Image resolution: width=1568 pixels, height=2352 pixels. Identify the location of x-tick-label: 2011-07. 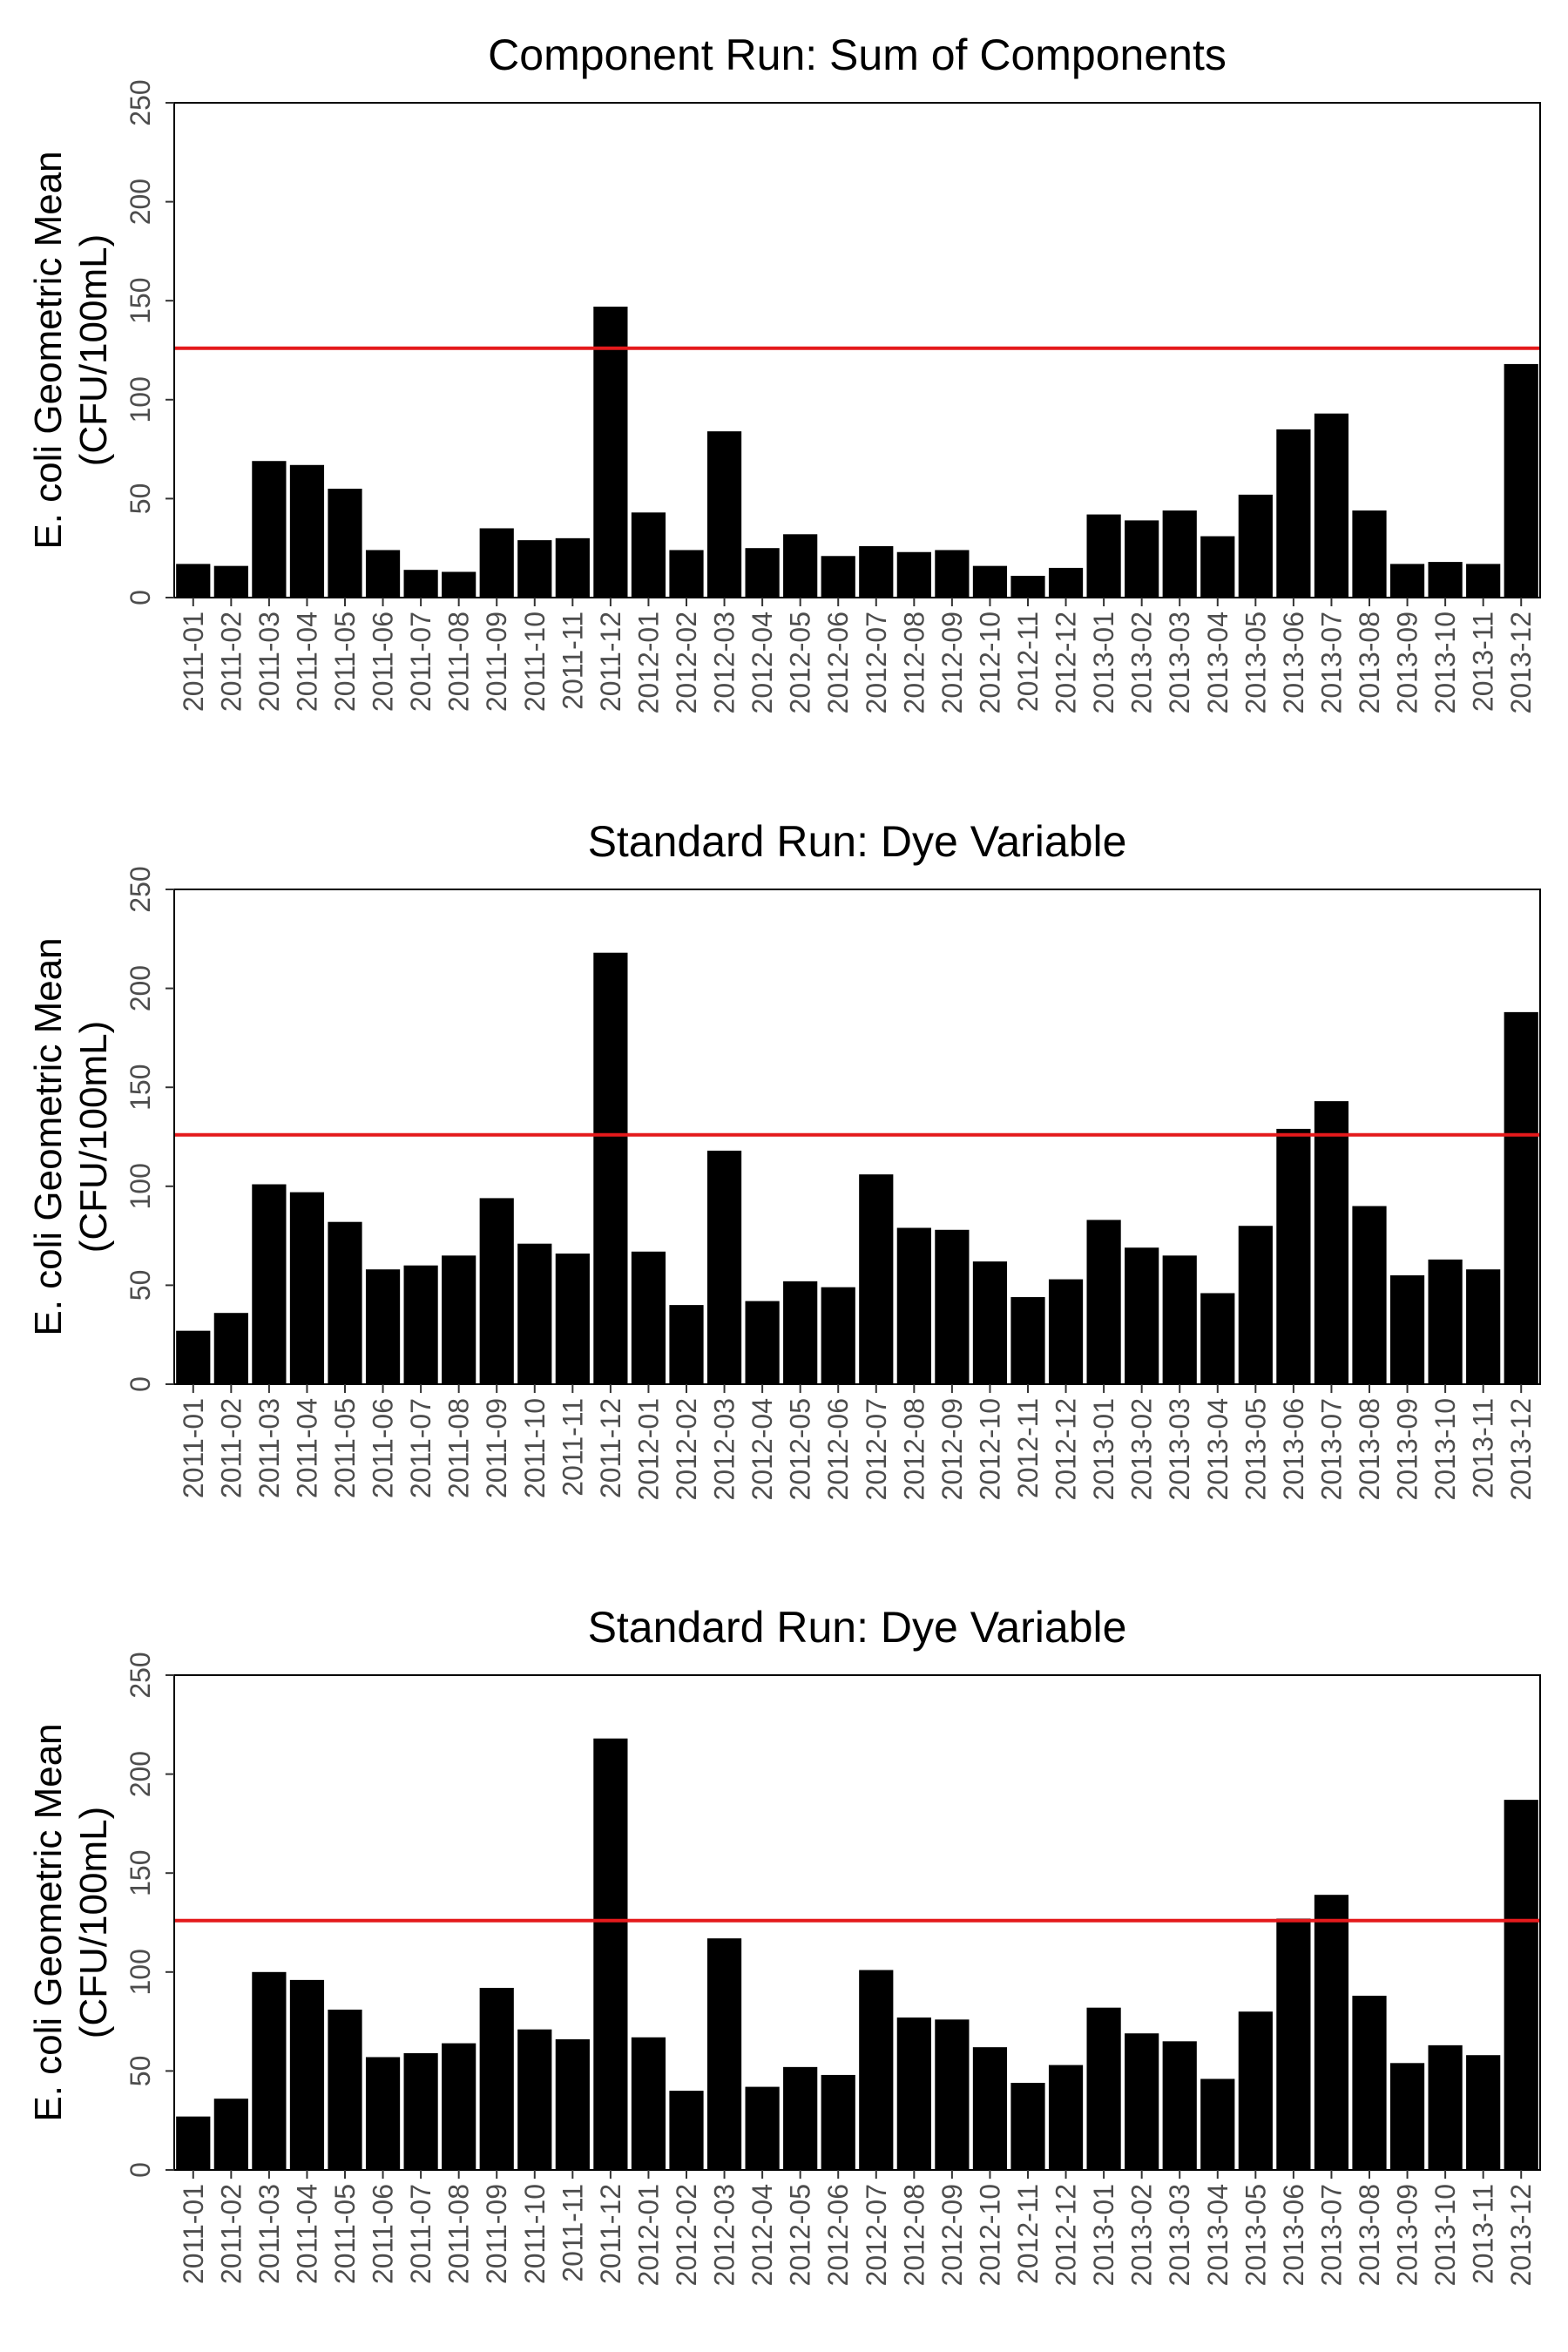
(420, 2234).